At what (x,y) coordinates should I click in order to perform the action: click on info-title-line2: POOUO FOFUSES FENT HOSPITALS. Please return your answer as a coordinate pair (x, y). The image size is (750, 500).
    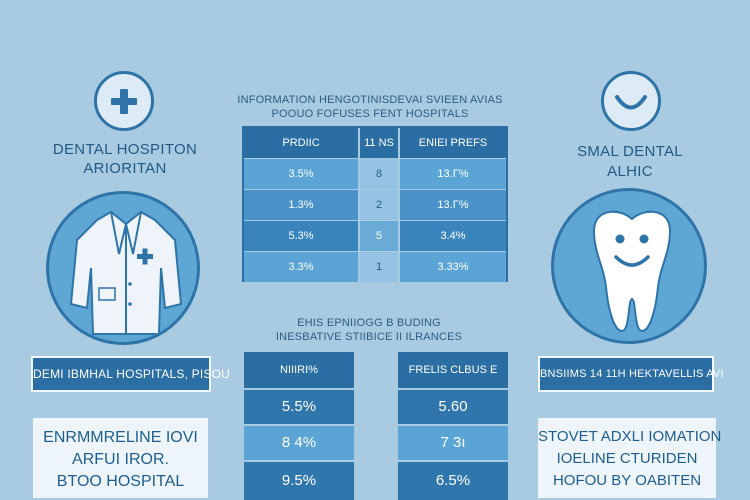
    Looking at the image, I should click on (370, 114).